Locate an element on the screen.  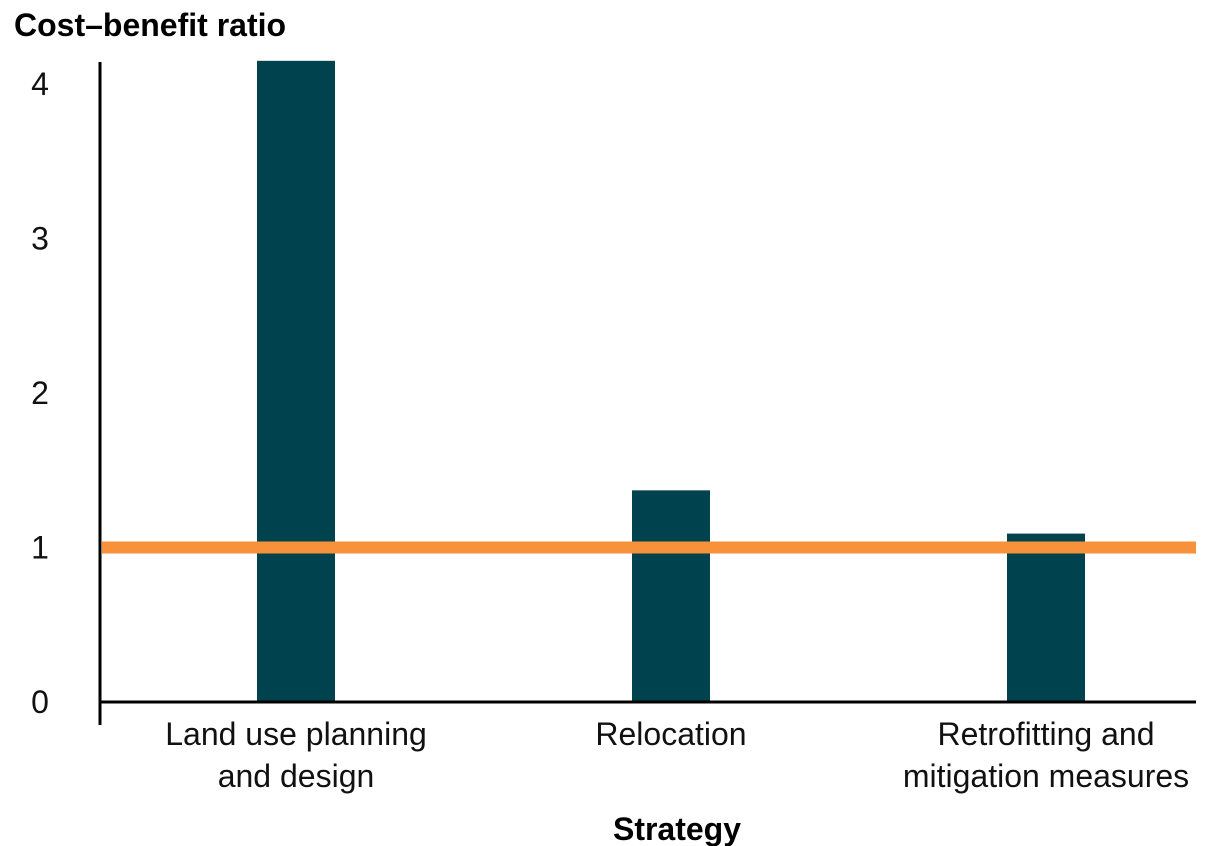
y-tick-label: 2 is located at coordinates (40, 393).